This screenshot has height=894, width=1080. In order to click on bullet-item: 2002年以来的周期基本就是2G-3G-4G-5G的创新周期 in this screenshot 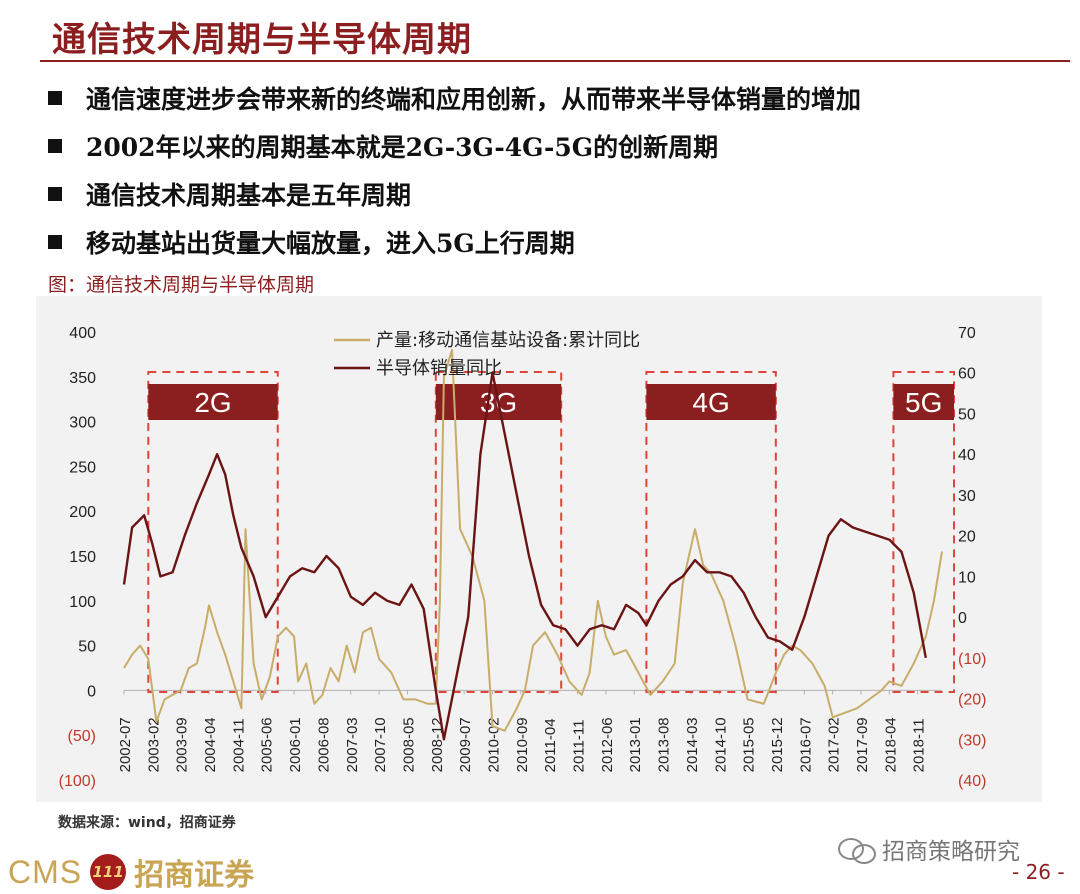, I will do `click(558, 146)`.